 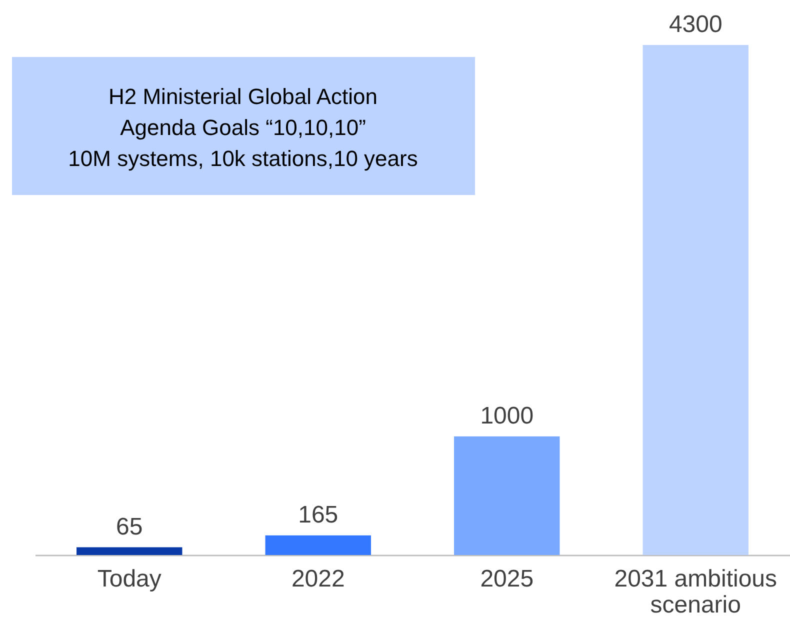 I want to click on data-label: 65, so click(x=129, y=526).